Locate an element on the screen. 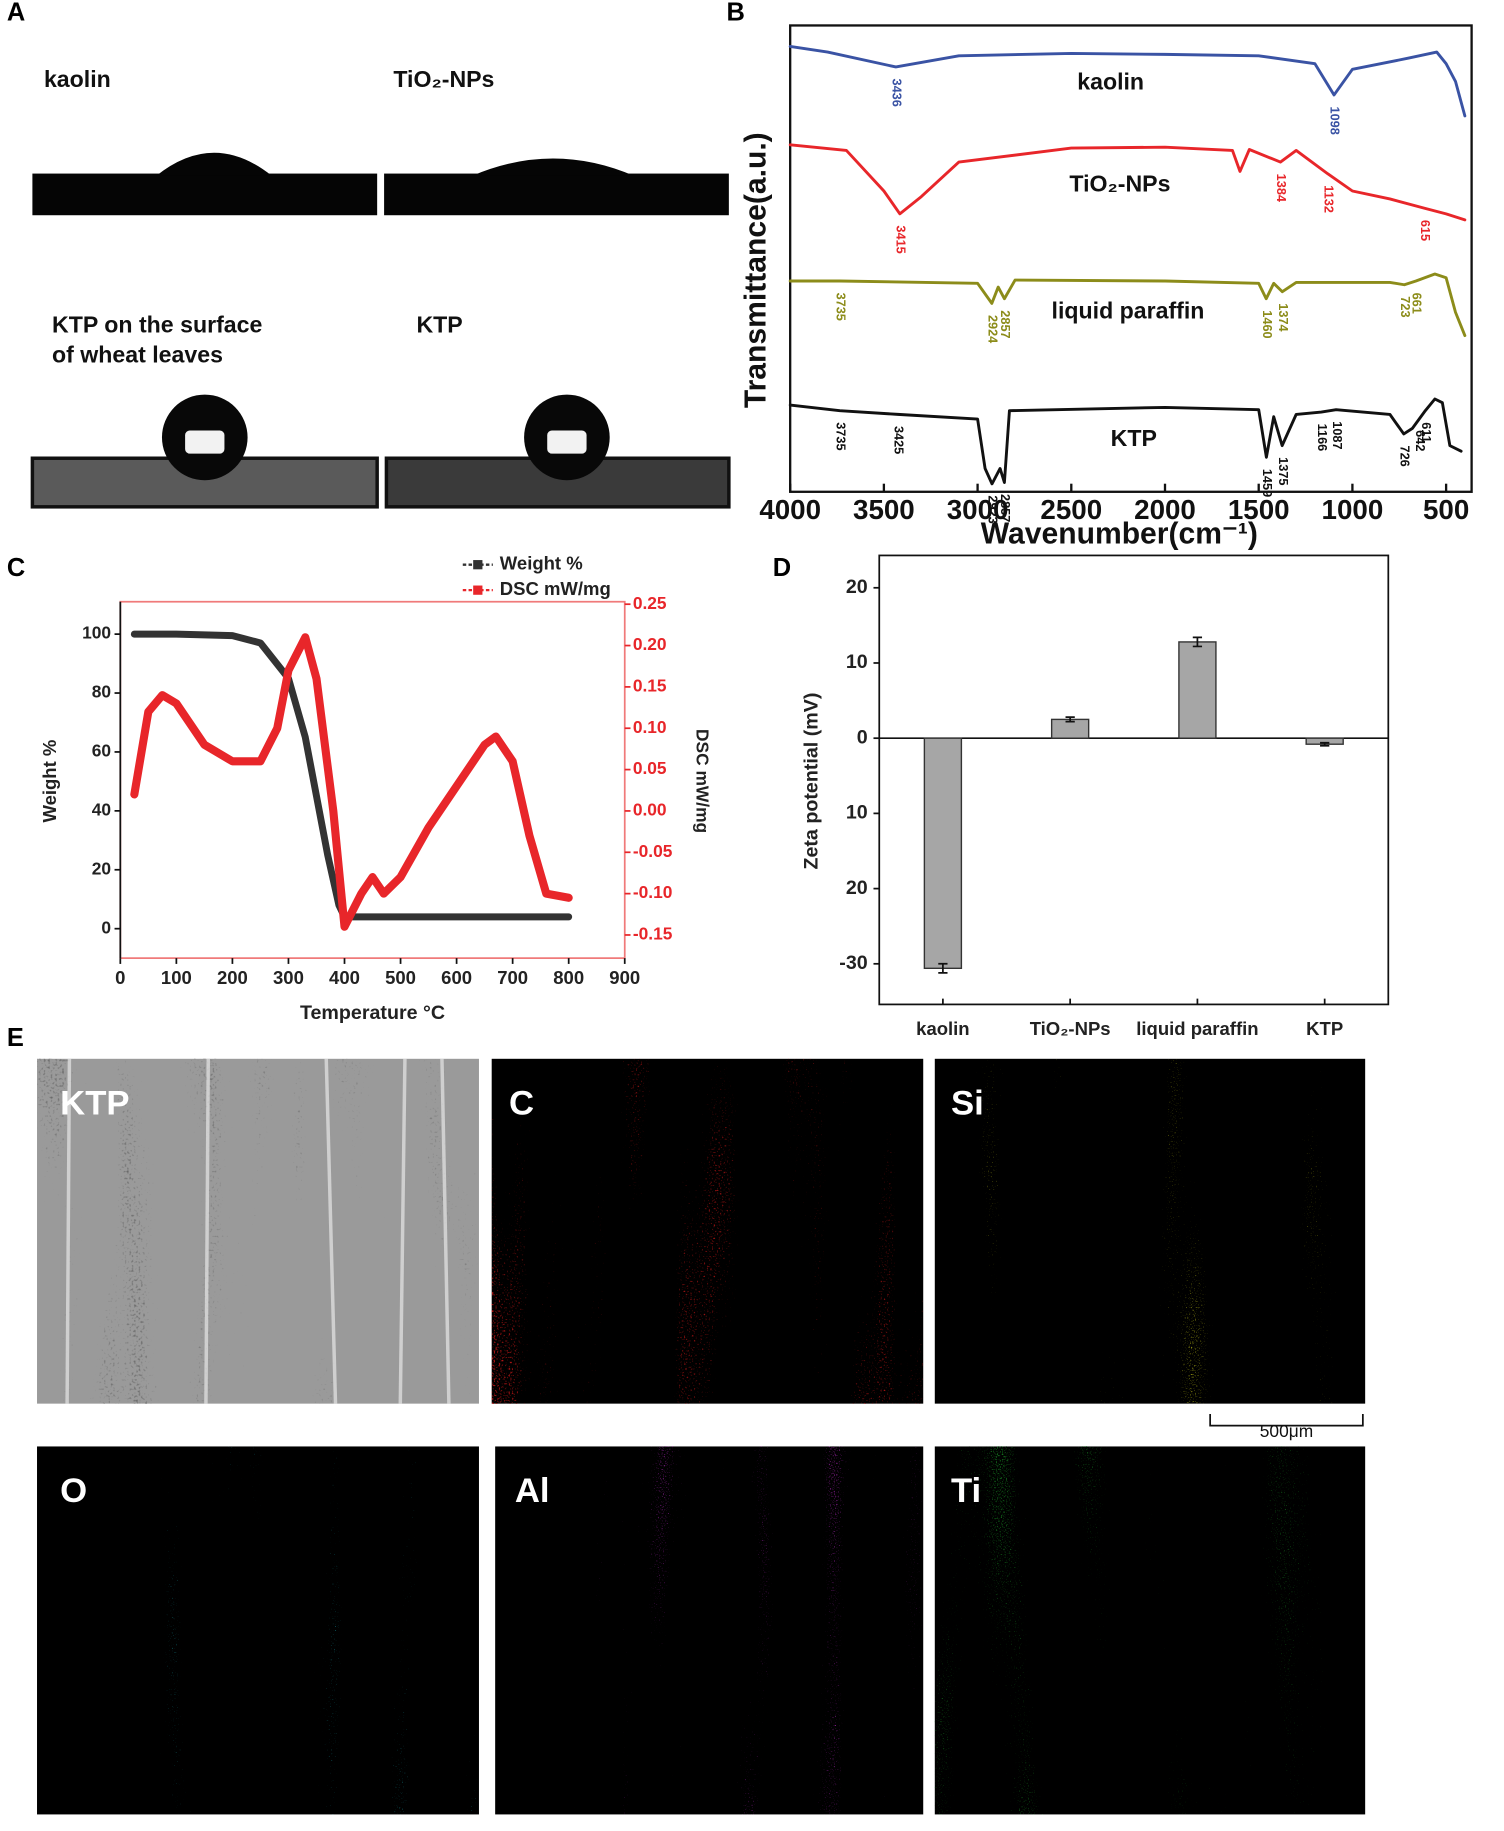 The width and height of the screenshot is (1504, 1831). plot-frame is located at coordinates (1134, 780).